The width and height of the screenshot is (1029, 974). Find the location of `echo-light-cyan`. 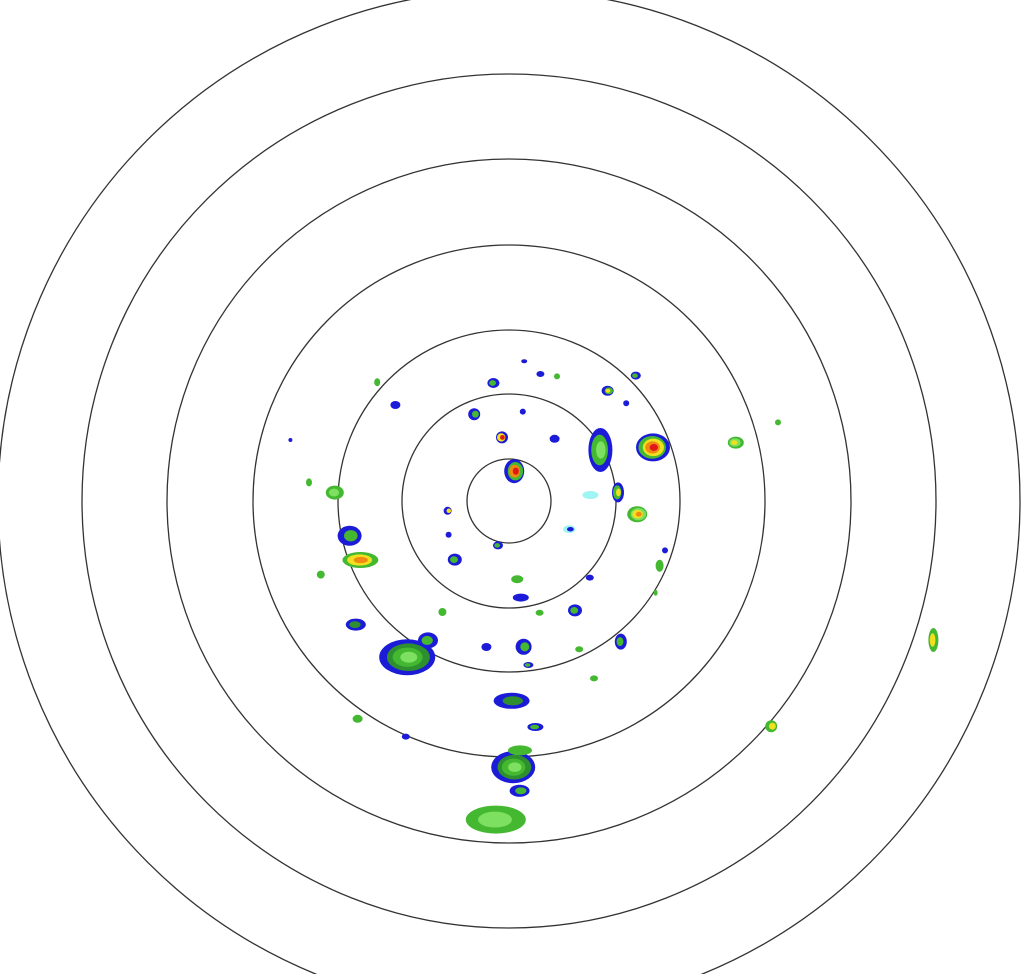

echo-light-cyan is located at coordinates (590, 495).